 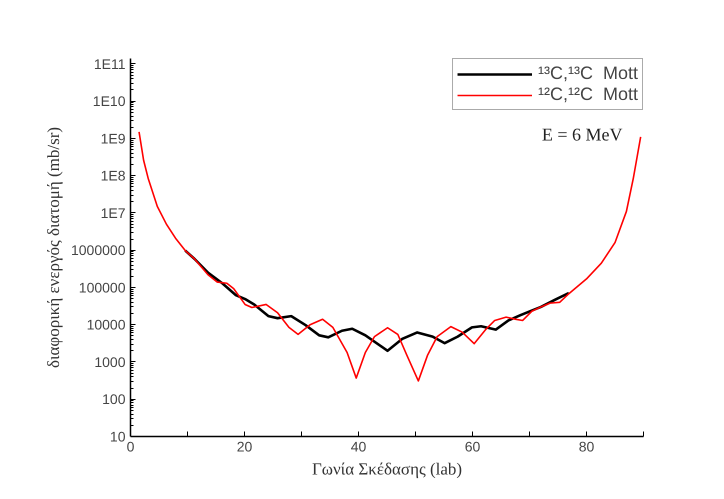 What do you see at coordinates (387, 469) in the screenshot?
I see `x-axis-title: Γωνία Σκέδασης (lab)` at bounding box center [387, 469].